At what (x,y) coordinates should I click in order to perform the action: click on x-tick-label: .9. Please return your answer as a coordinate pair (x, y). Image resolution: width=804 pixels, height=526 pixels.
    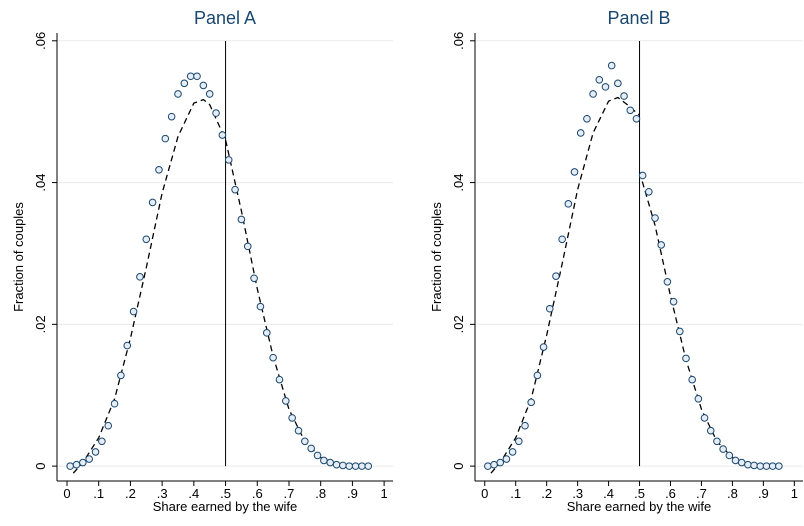
    Looking at the image, I should click on (352, 493).